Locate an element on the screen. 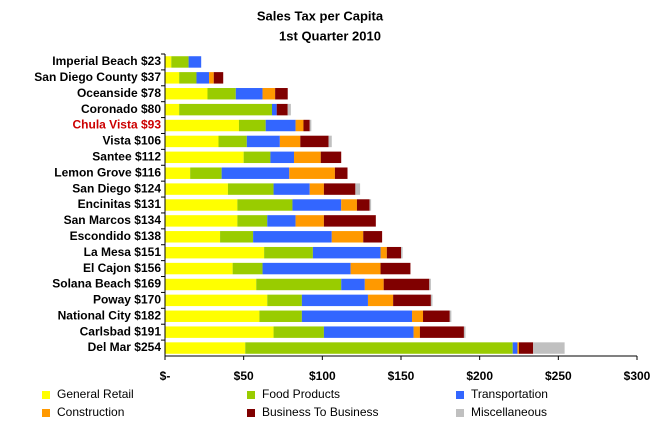 The width and height of the screenshot is (655, 421). y-tick-label: Encinitas $131 is located at coordinates (120, 204).